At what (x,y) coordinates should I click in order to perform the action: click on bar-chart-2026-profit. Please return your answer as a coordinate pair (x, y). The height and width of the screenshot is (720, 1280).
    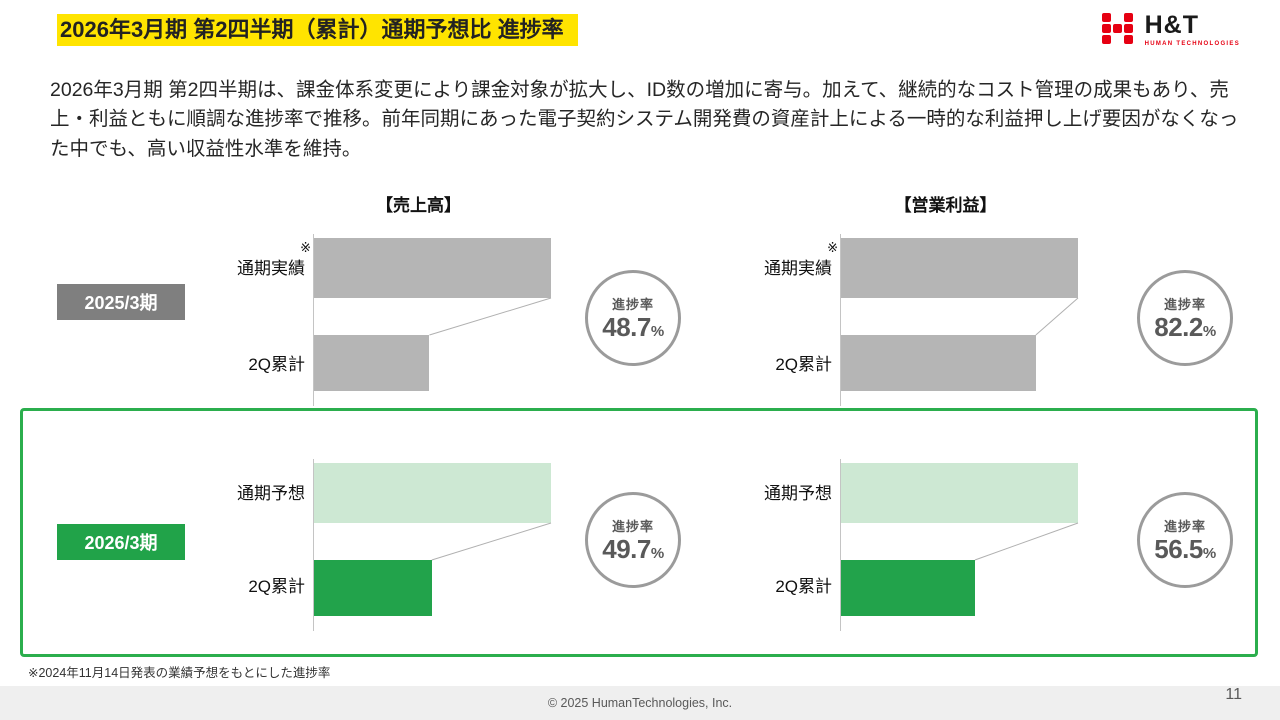
    Looking at the image, I should click on (959, 545).